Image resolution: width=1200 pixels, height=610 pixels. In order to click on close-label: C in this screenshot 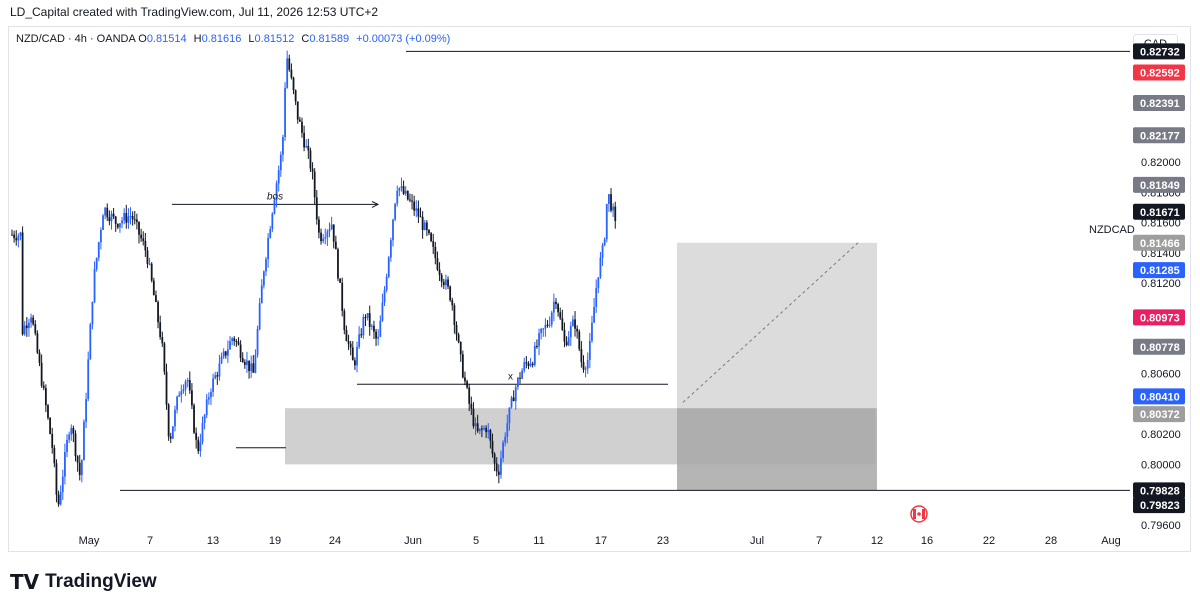, I will do `click(305, 39)`.